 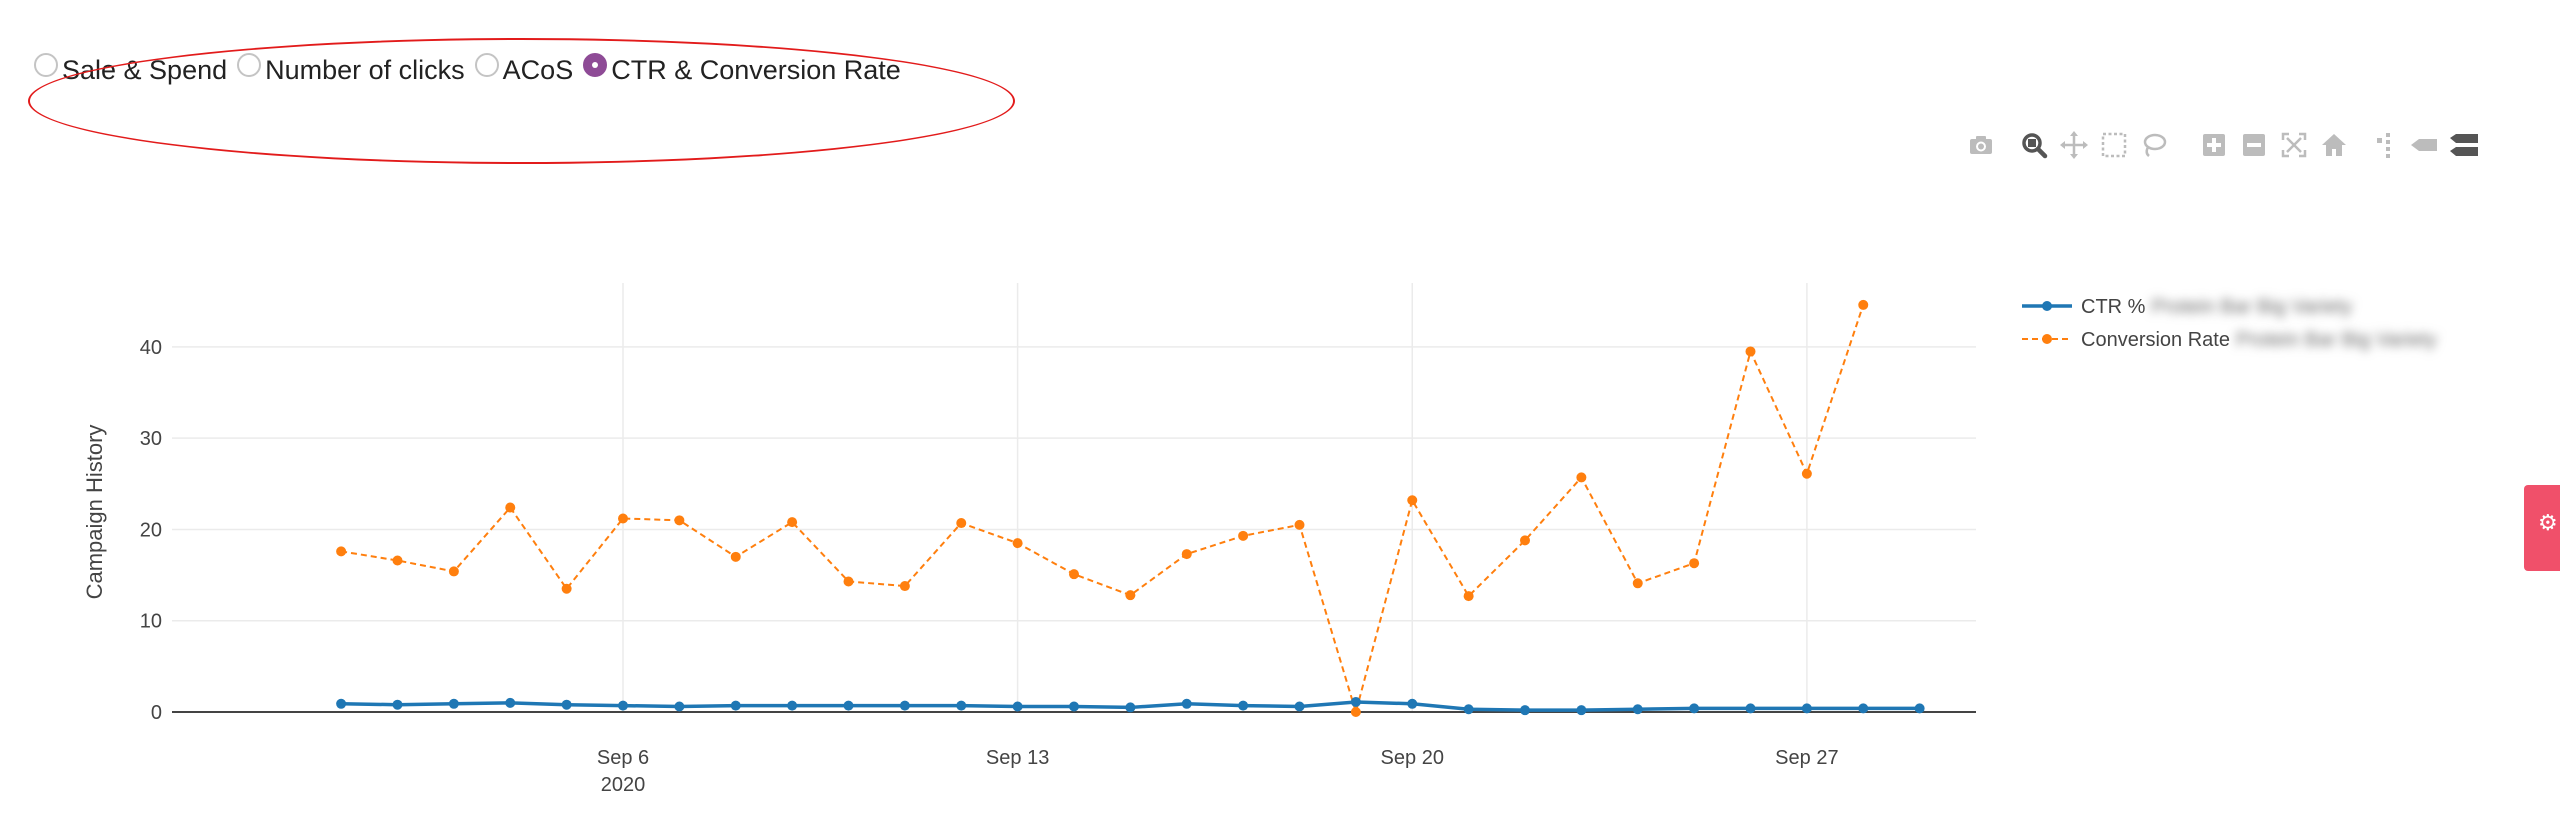 What do you see at coordinates (2114, 145) in the screenshot?
I see `box-select-icon` at bounding box center [2114, 145].